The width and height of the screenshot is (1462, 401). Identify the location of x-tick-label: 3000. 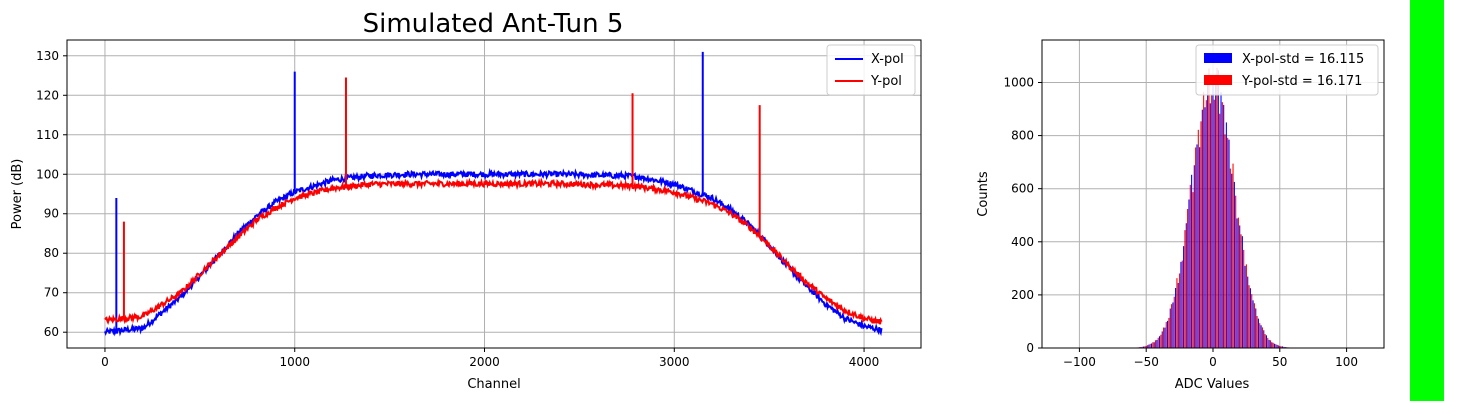
(674, 362).